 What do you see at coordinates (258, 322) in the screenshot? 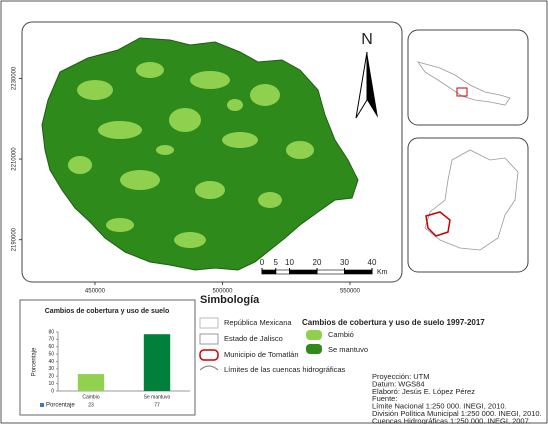
I see `legend-item: República Mexicana` at bounding box center [258, 322].